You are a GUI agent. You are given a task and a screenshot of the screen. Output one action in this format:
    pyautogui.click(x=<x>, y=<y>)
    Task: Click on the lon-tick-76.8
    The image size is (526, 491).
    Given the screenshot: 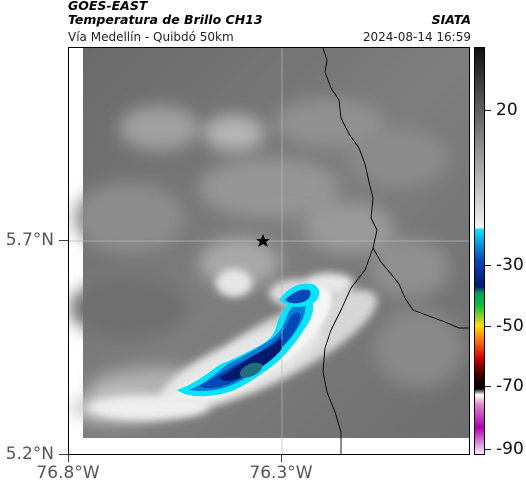 What is the action you would take?
    pyautogui.click(x=68, y=458)
    